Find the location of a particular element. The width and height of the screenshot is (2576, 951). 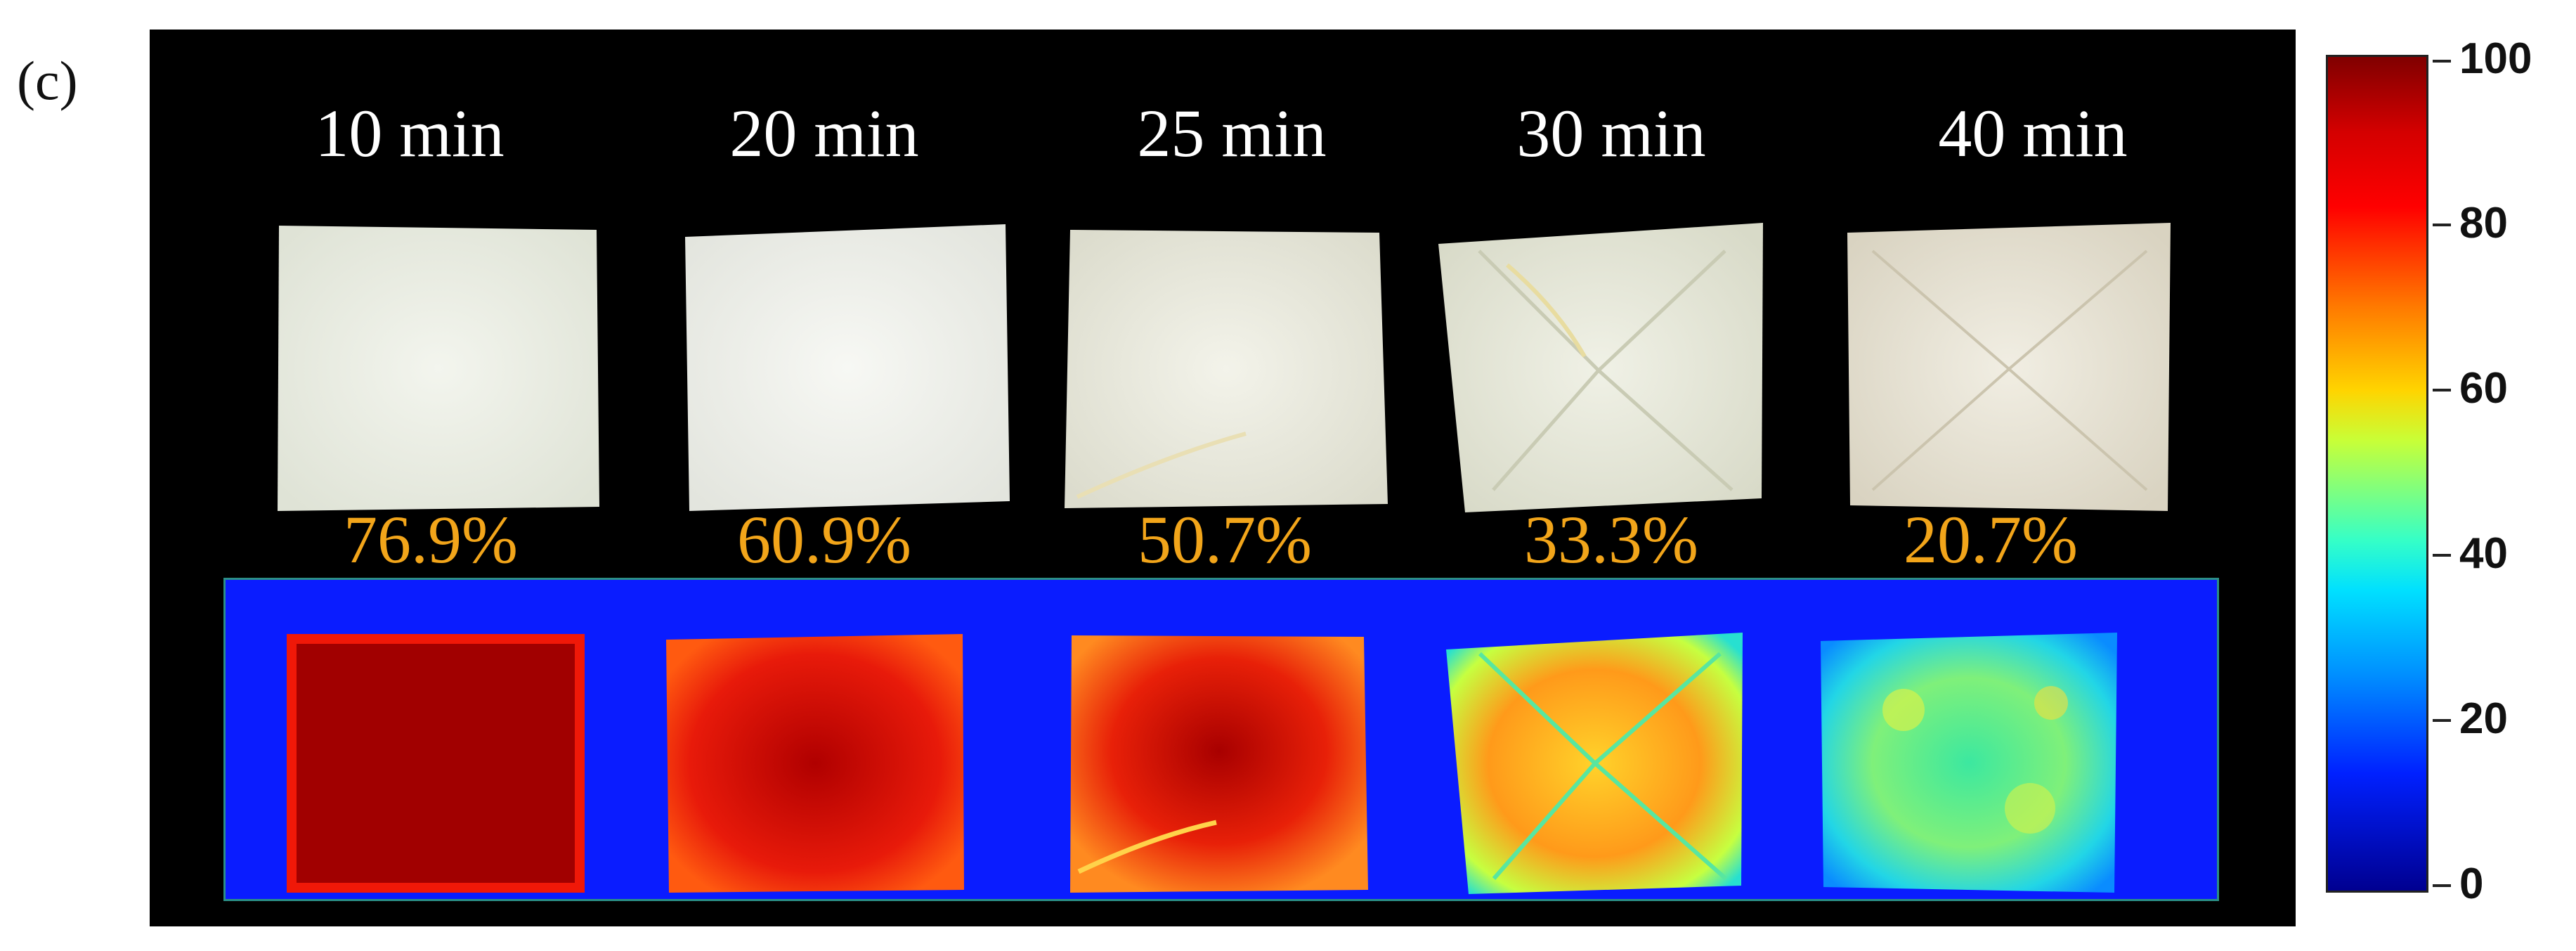

time-label-30: 30 min is located at coordinates (1611, 133).